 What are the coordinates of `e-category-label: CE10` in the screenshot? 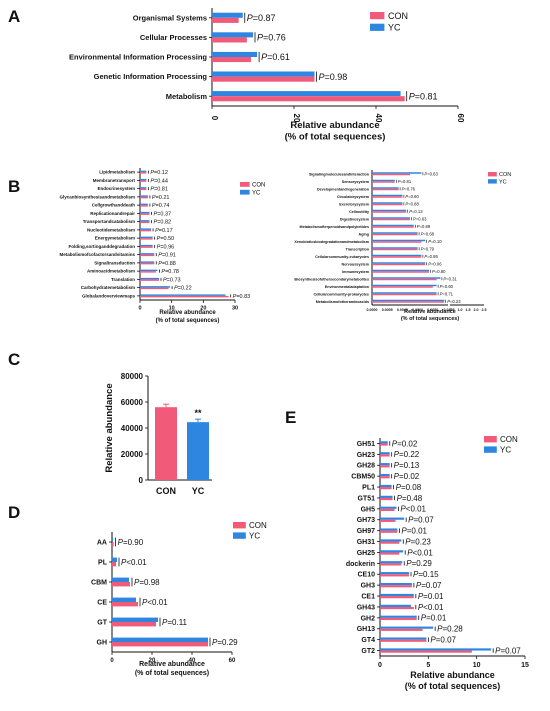 It's located at (366, 575).